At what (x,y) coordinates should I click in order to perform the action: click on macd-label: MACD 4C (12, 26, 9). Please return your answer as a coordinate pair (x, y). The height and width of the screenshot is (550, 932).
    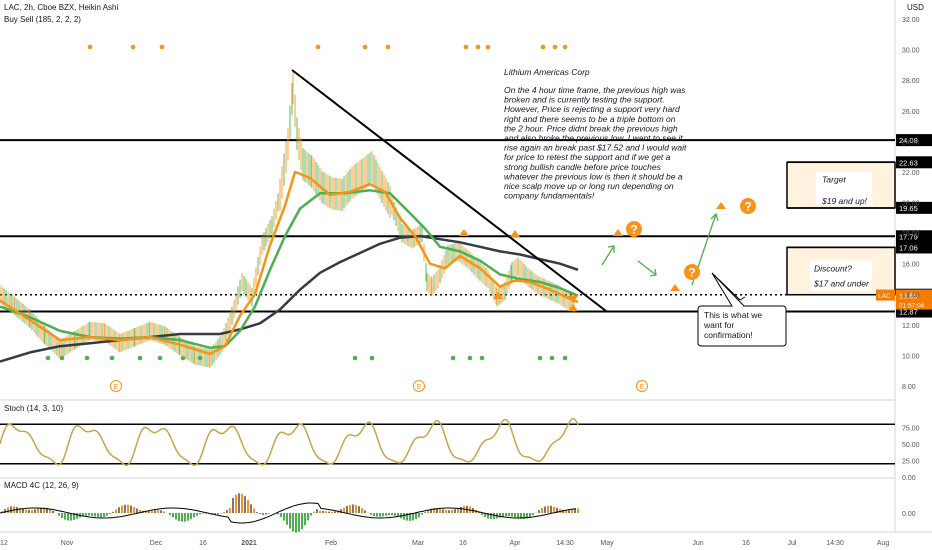
    Looking at the image, I should click on (41, 485).